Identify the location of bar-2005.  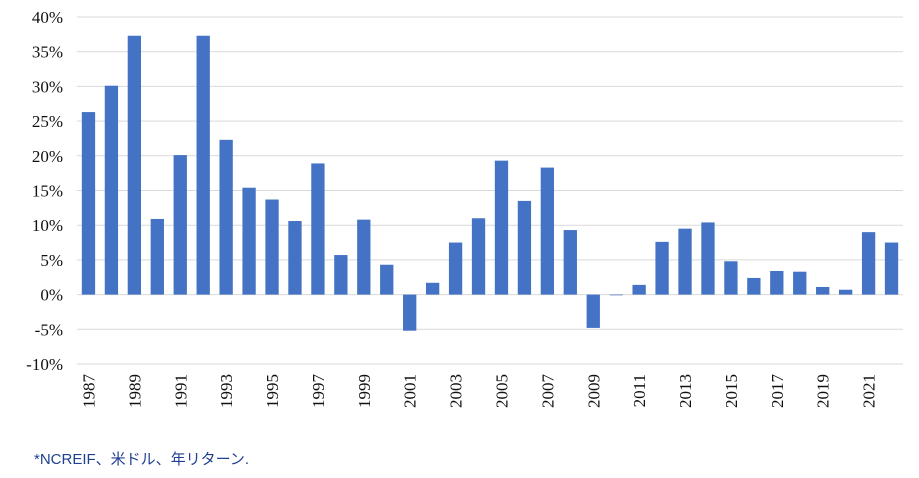
(501, 227).